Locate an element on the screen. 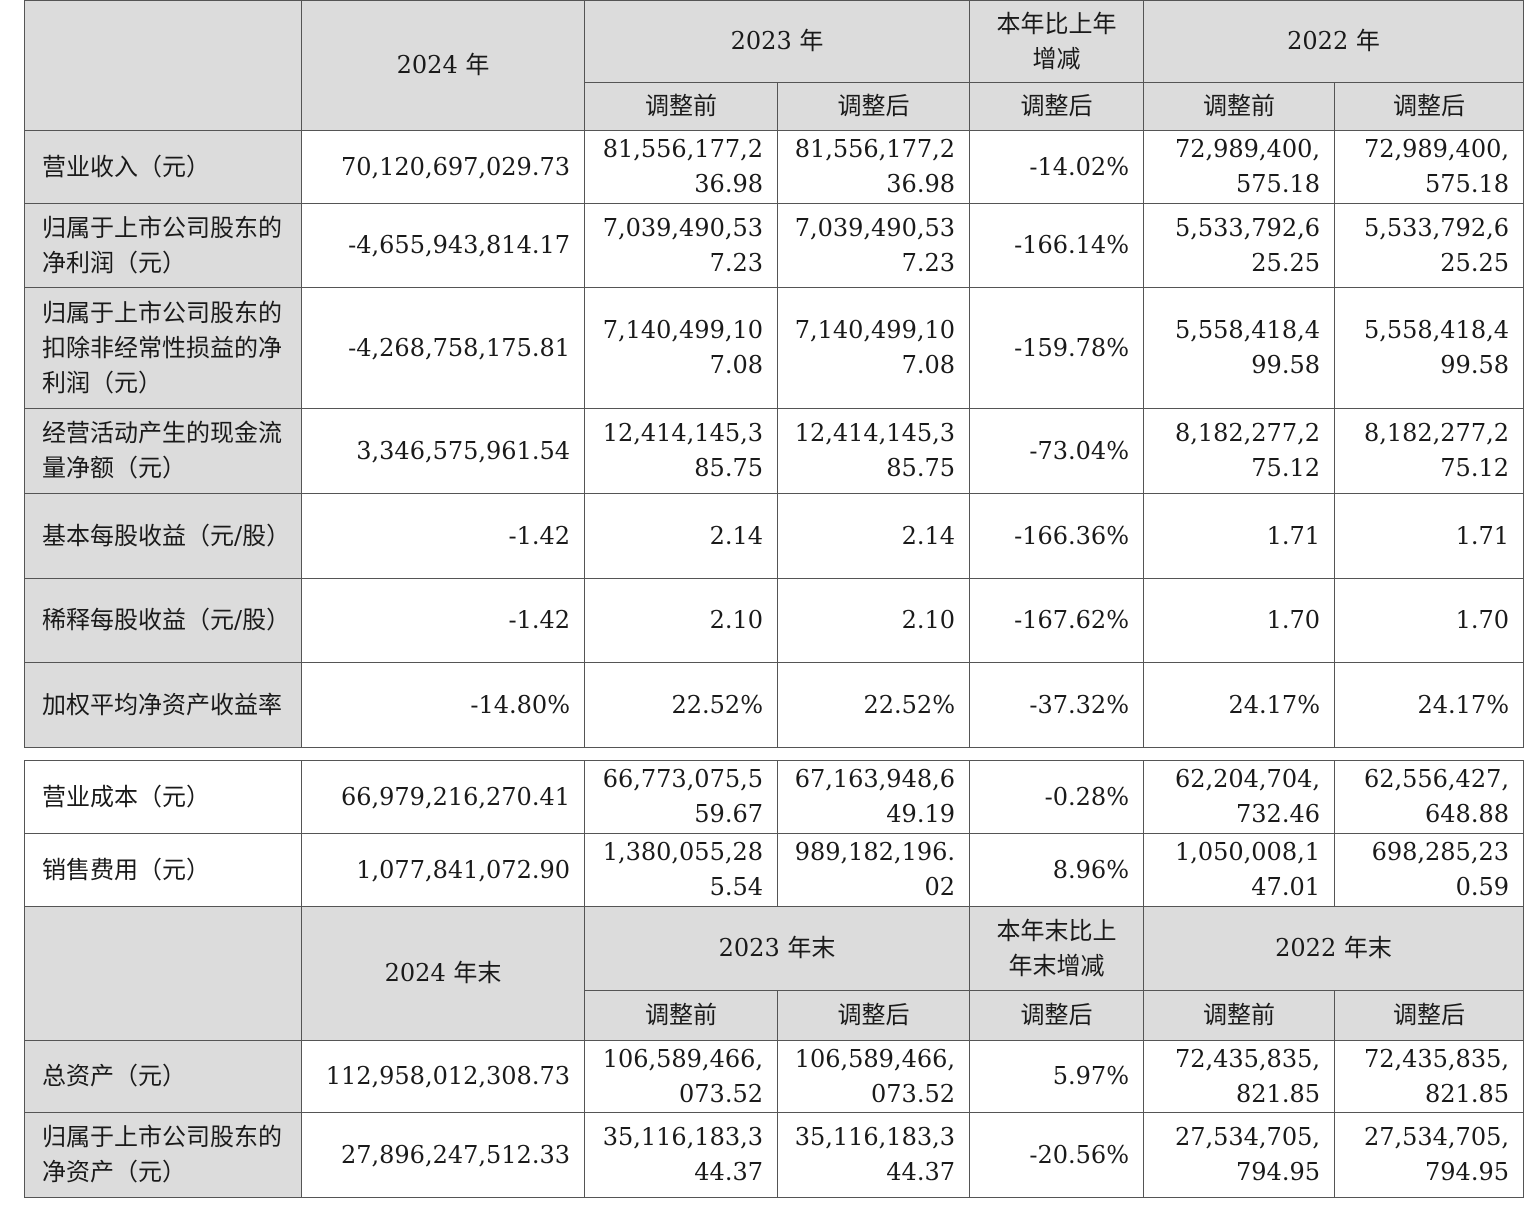 The height and width of the screenshot is (1206, 1533). row-label: 归属于上市公司股东的扣除非经常性损益的净利润（元） is located at coordinates (163, 348).